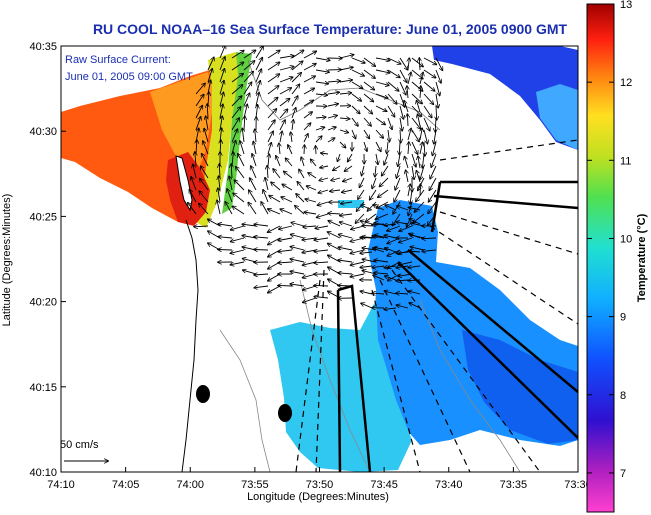  Describe the element at coordinates (384, 485) in the screenshot. I see `x-tick-label: 73:45` at that location.